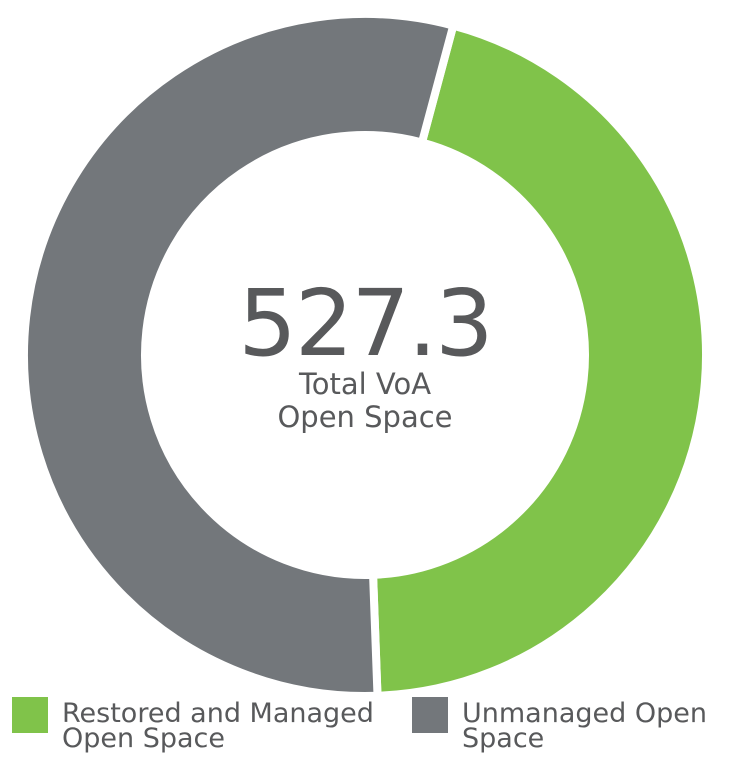 The image size is (734, 784). What do you see at coordinates (584, 726) in the screenshot?
I see `legend-label: Unmanaged Open Space` at bounding box center [584, 726].